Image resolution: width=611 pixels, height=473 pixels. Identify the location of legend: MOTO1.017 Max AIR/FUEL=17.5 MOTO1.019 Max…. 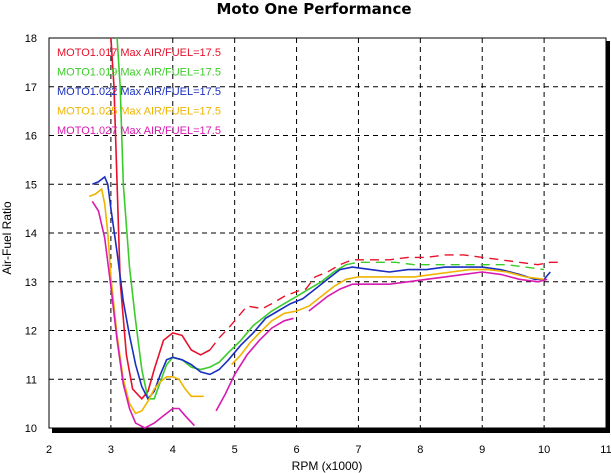
(139, 92).